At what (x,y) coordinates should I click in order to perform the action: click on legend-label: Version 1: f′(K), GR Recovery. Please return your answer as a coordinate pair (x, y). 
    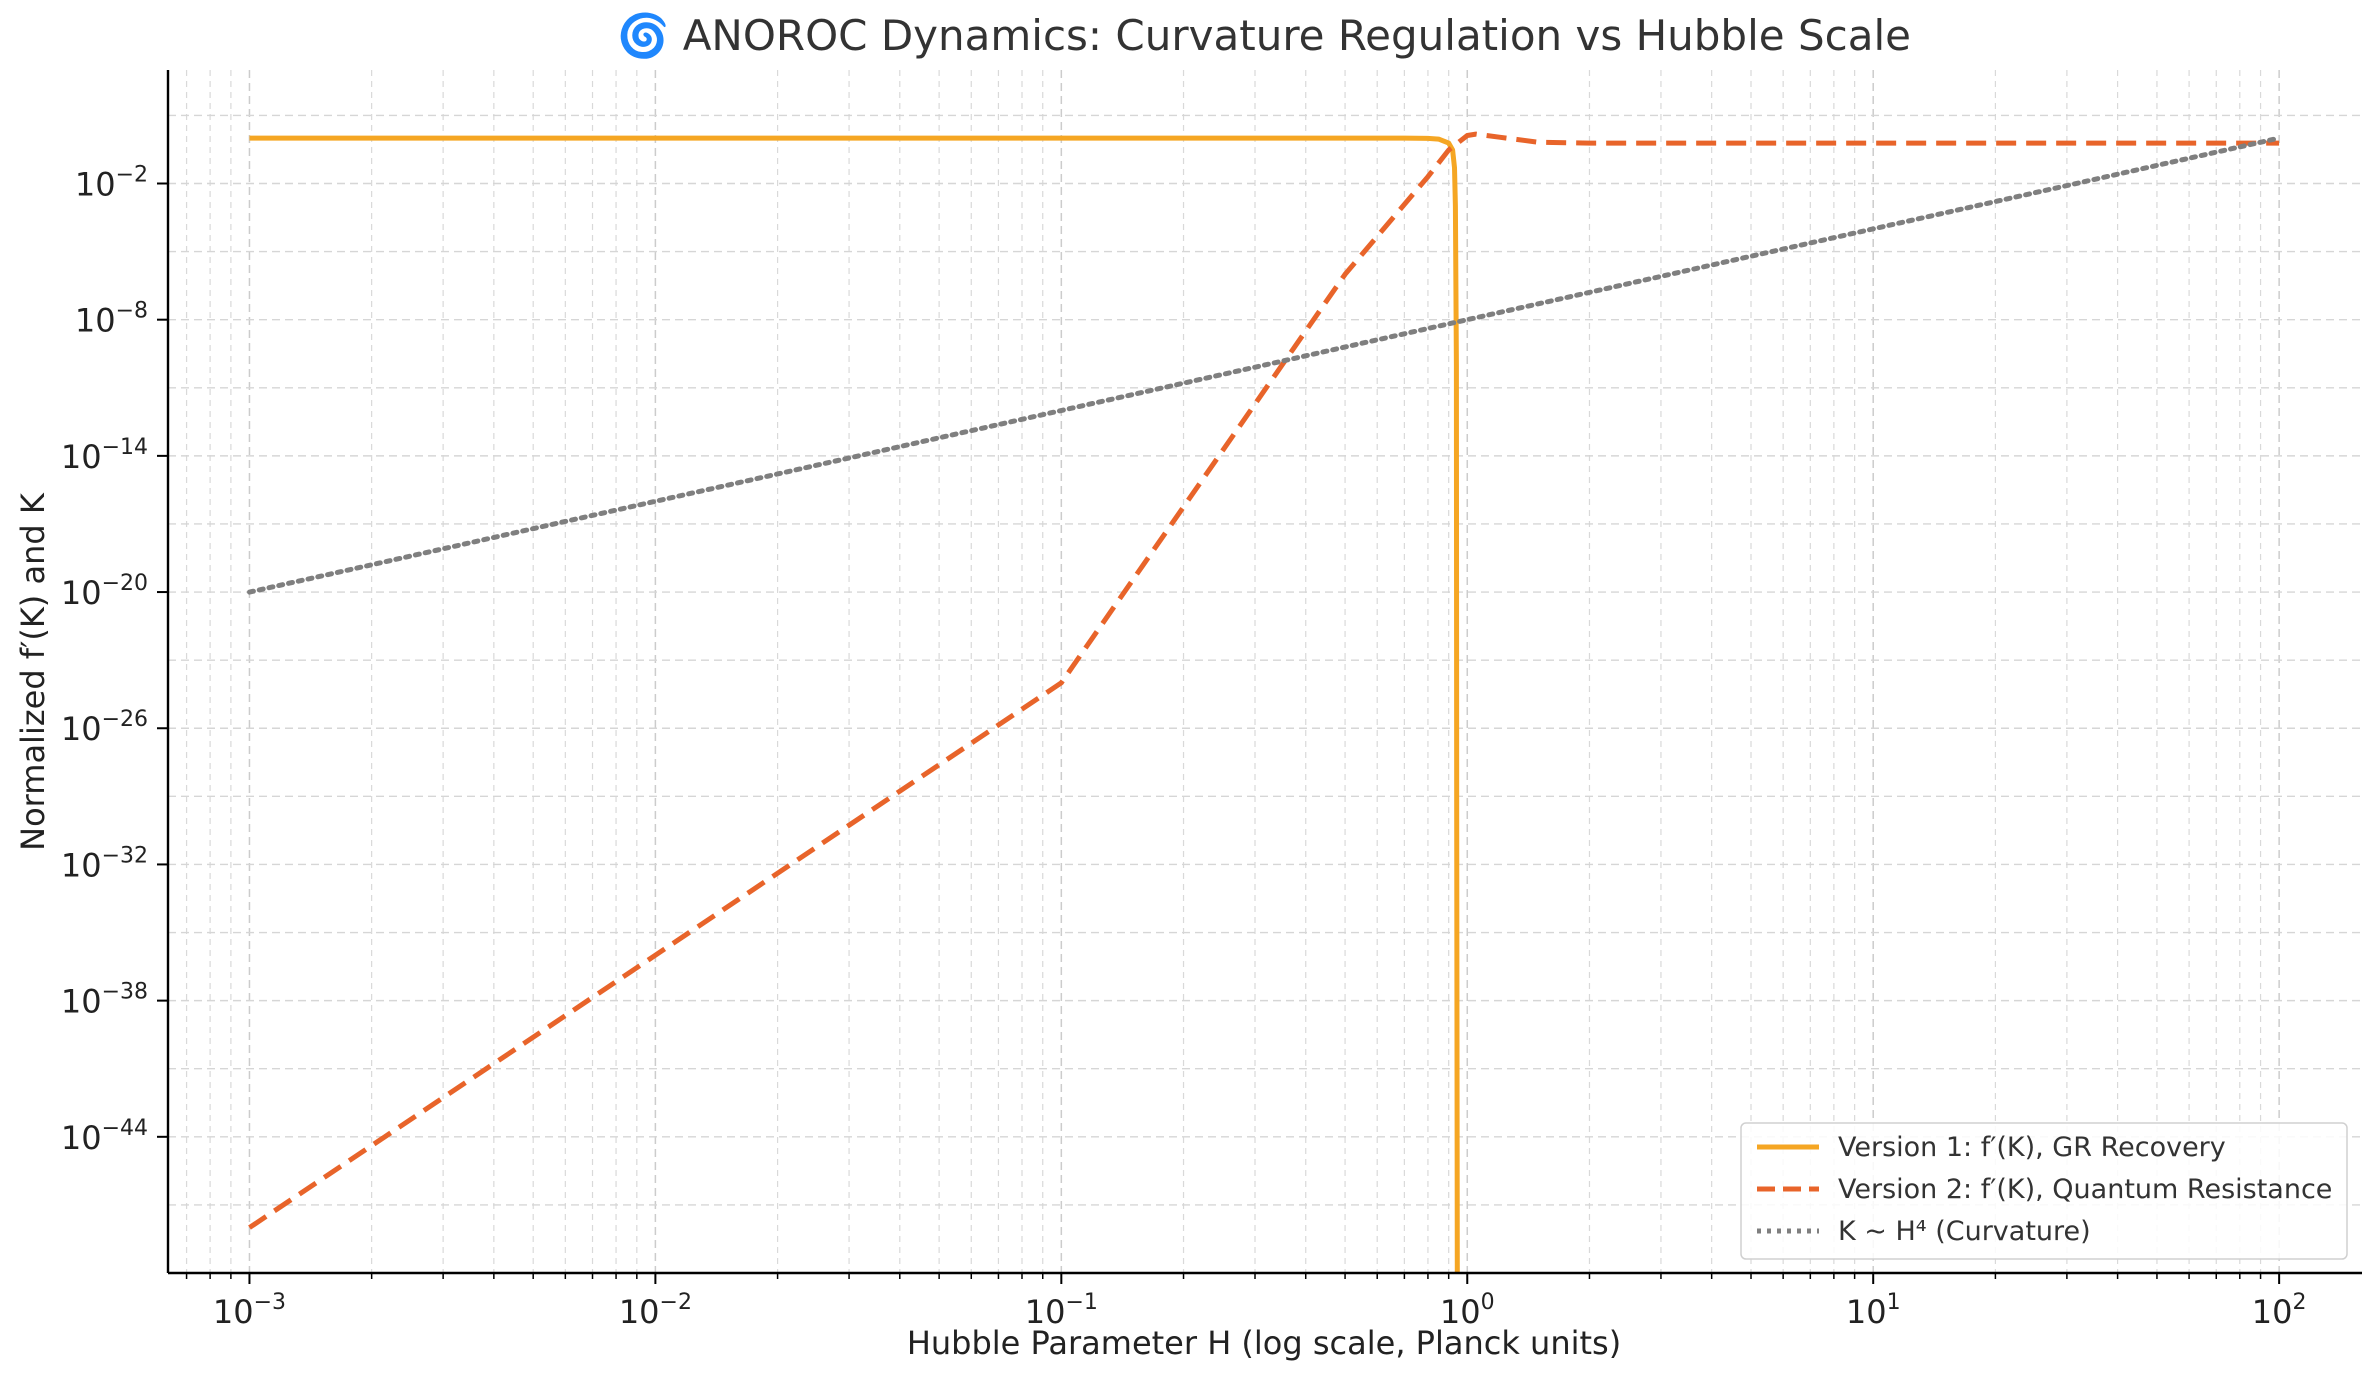
    Looking at the image, I should click on (2032, 1147).